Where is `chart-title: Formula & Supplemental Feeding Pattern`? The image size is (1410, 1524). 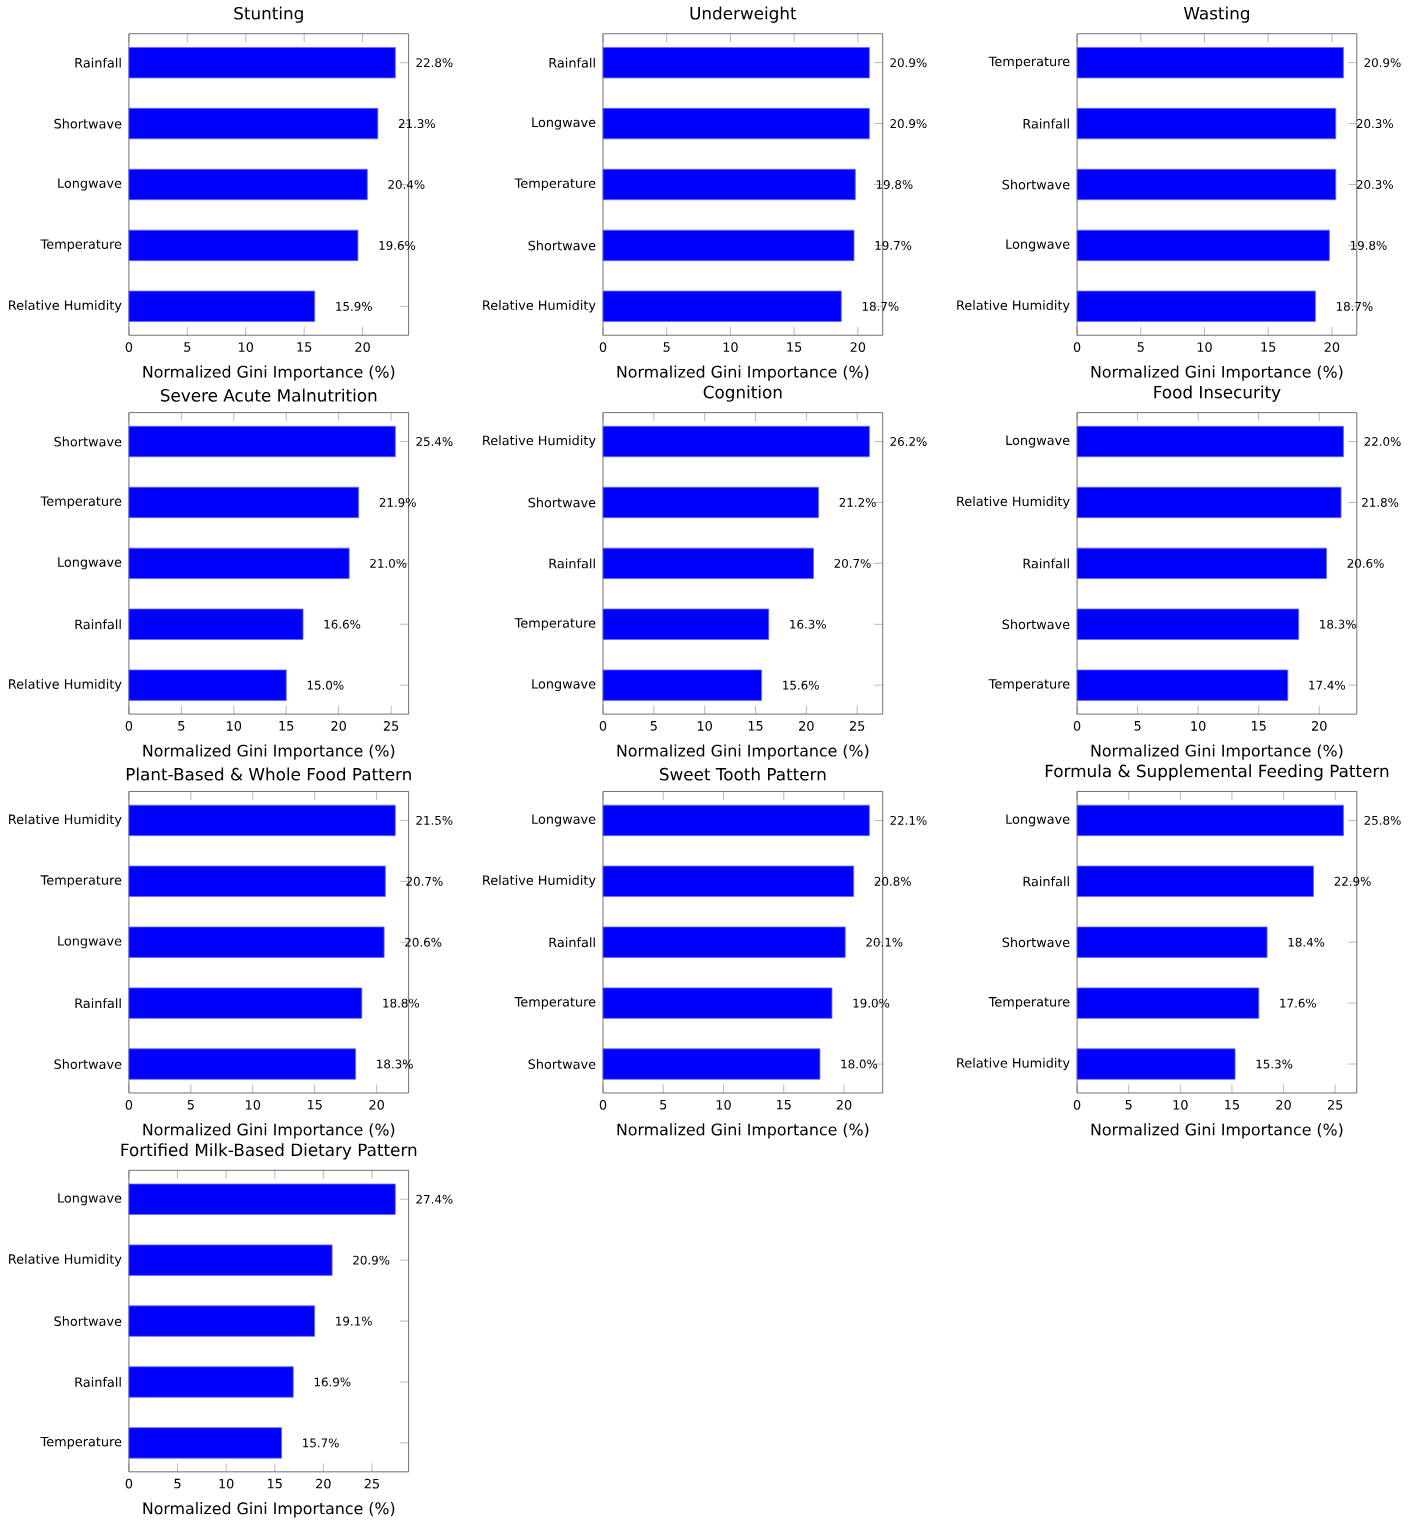 chart-title: Formula & Supplemental Feeding Pattern is located at coordinates (1217, 772).